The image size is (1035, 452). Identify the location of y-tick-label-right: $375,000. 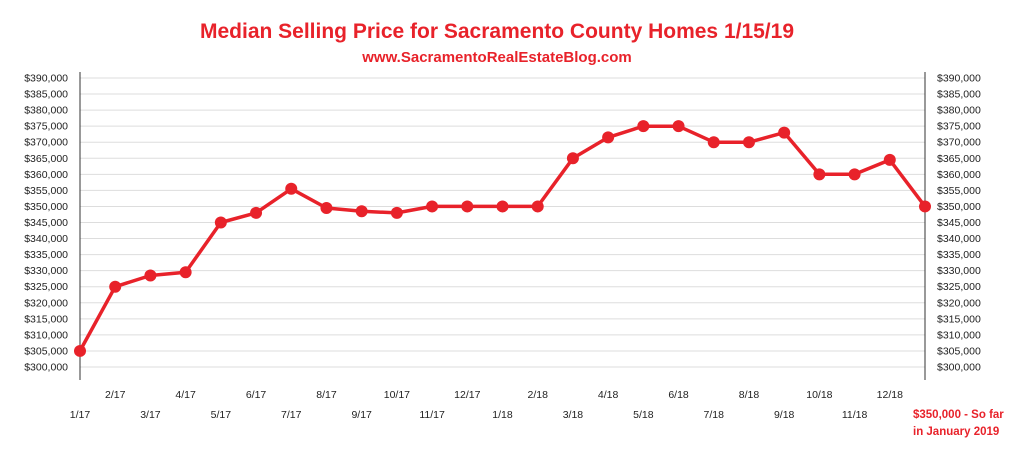
(959, 127).